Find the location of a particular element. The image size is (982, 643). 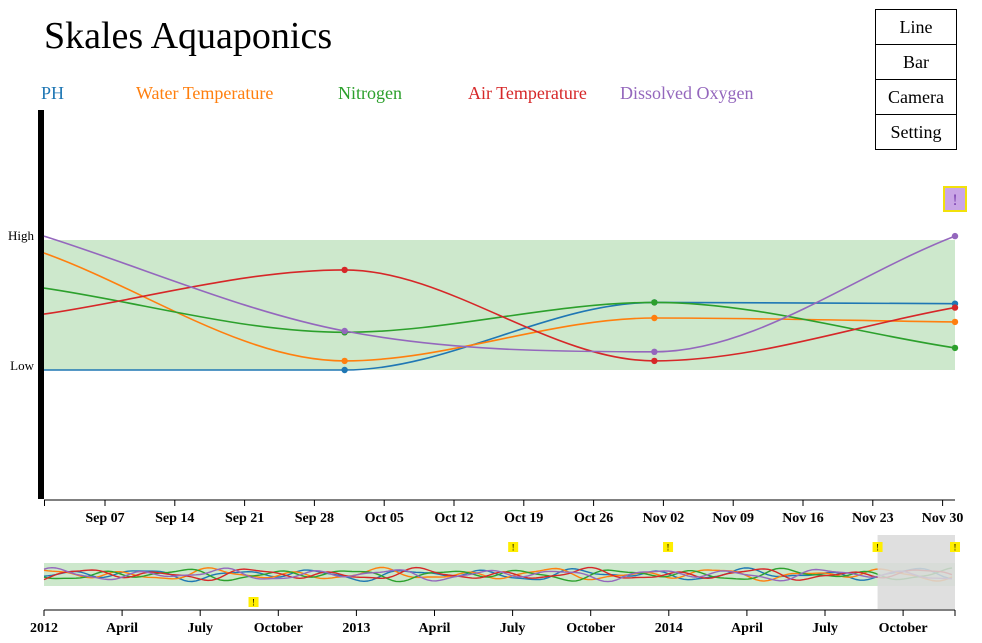

overview-x-tick-label: 2012 is located at coordinates (44, 628).